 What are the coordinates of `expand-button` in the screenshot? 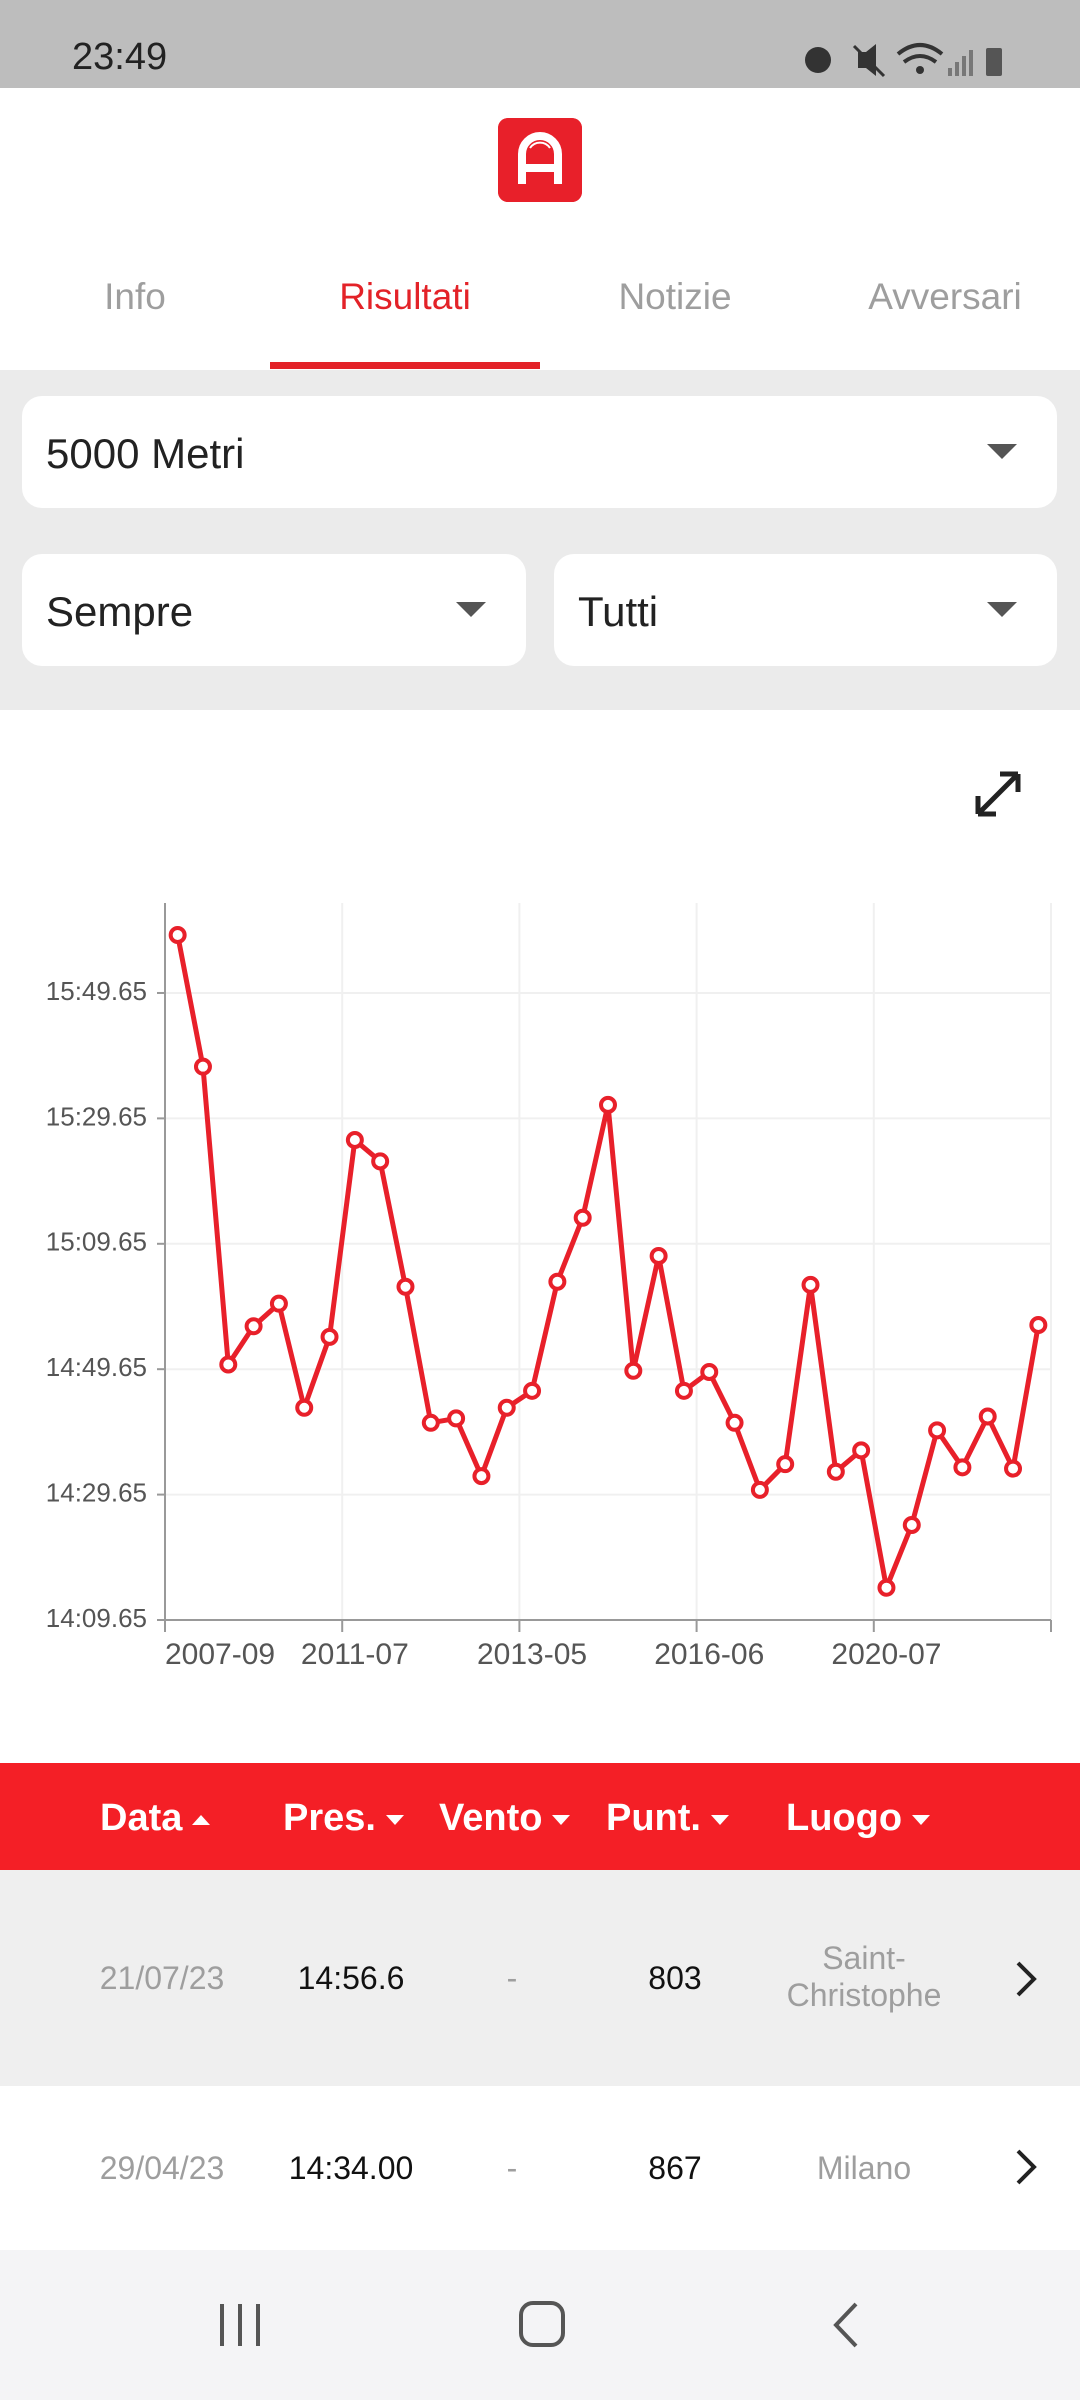 It's located at (998, 794).